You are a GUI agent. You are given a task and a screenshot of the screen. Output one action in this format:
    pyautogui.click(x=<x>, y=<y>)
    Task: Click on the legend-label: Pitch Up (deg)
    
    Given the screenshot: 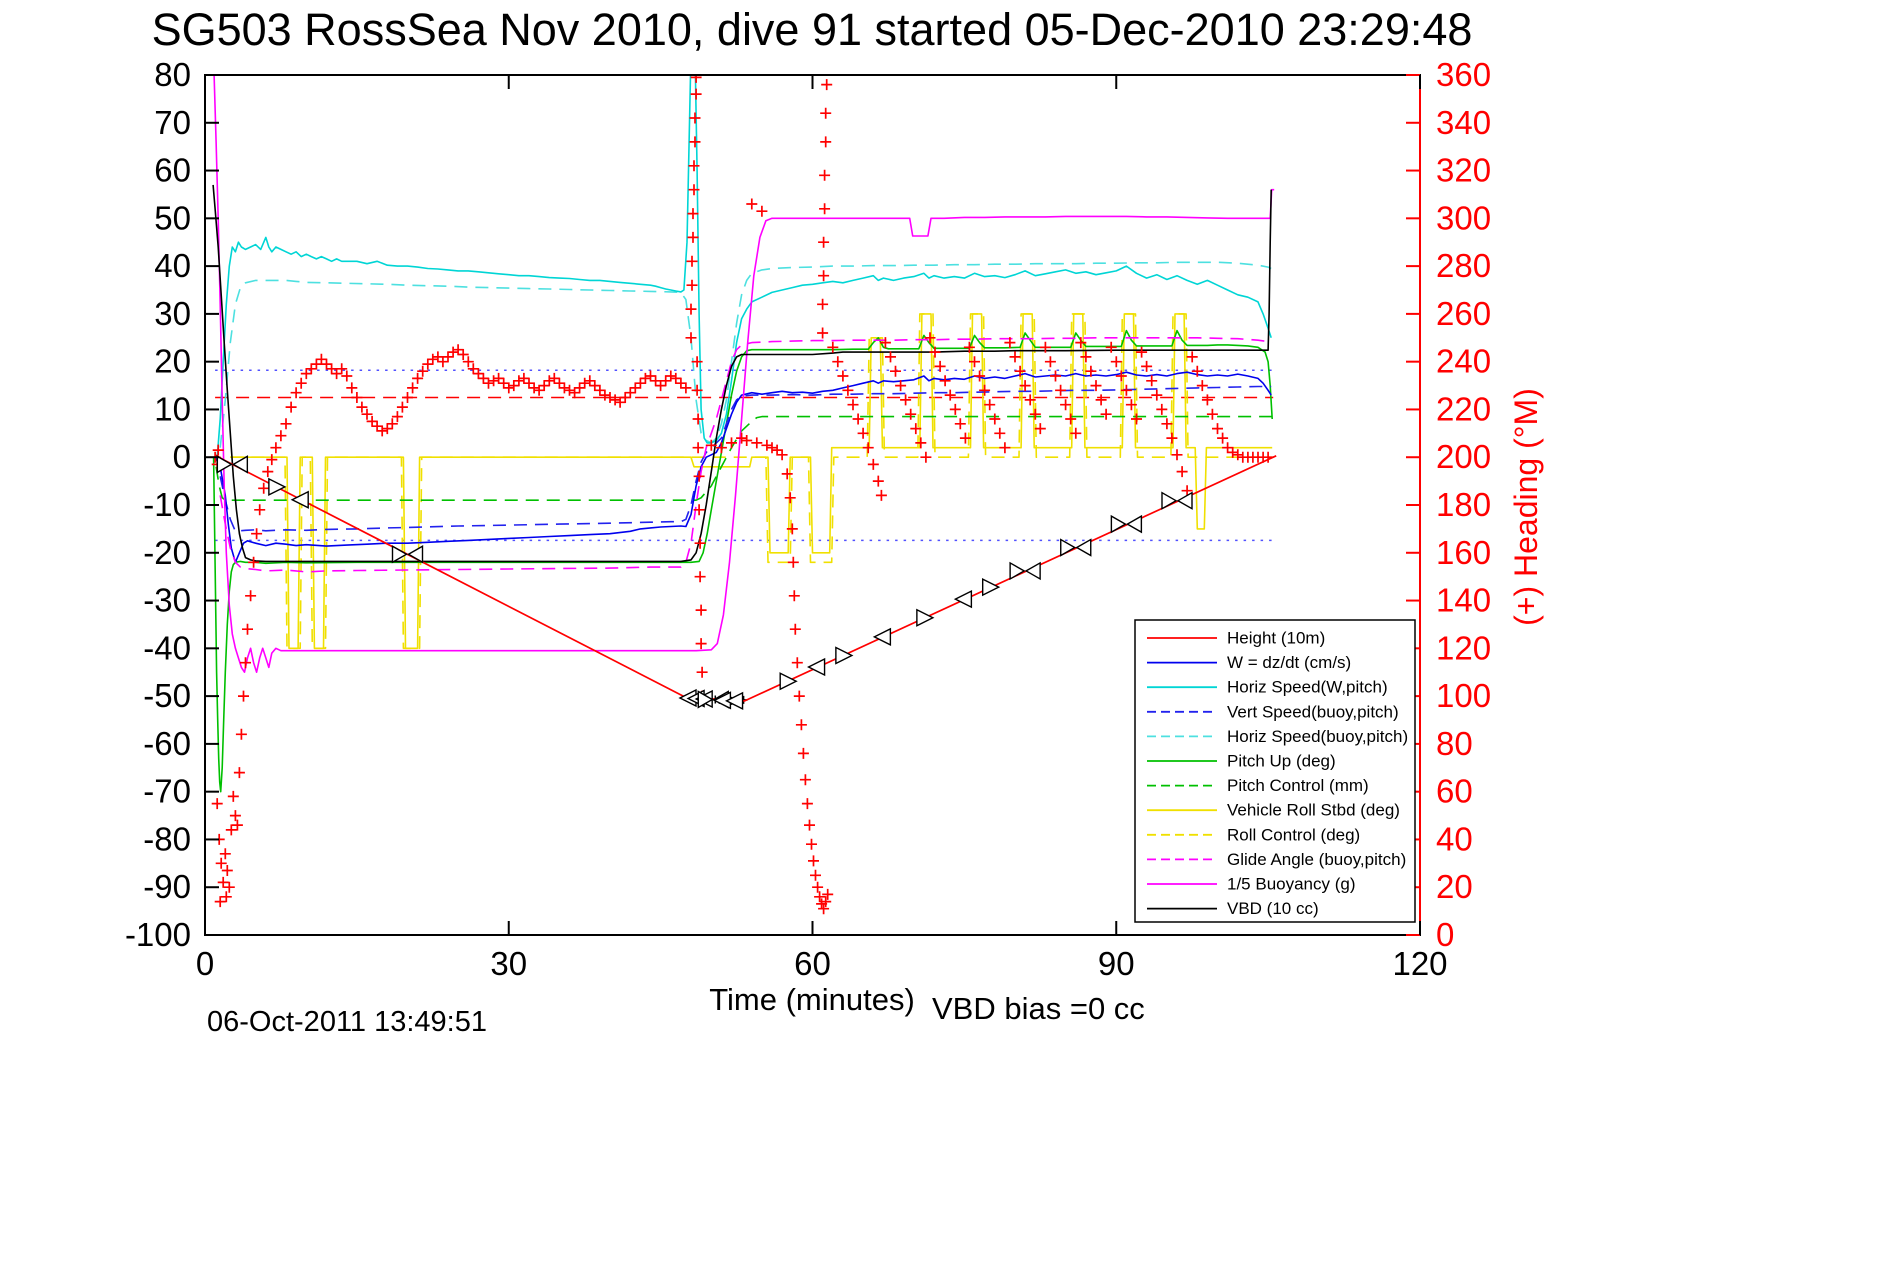 What is the action you would take?
    pyautogui.click(x=1281, y=761)
    